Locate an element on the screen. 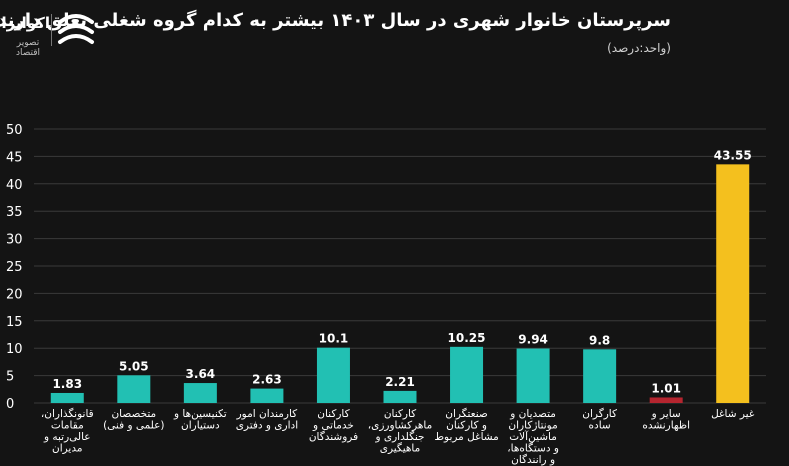  x-category-line: جنگلداری و is located at coordinates (399, 436).